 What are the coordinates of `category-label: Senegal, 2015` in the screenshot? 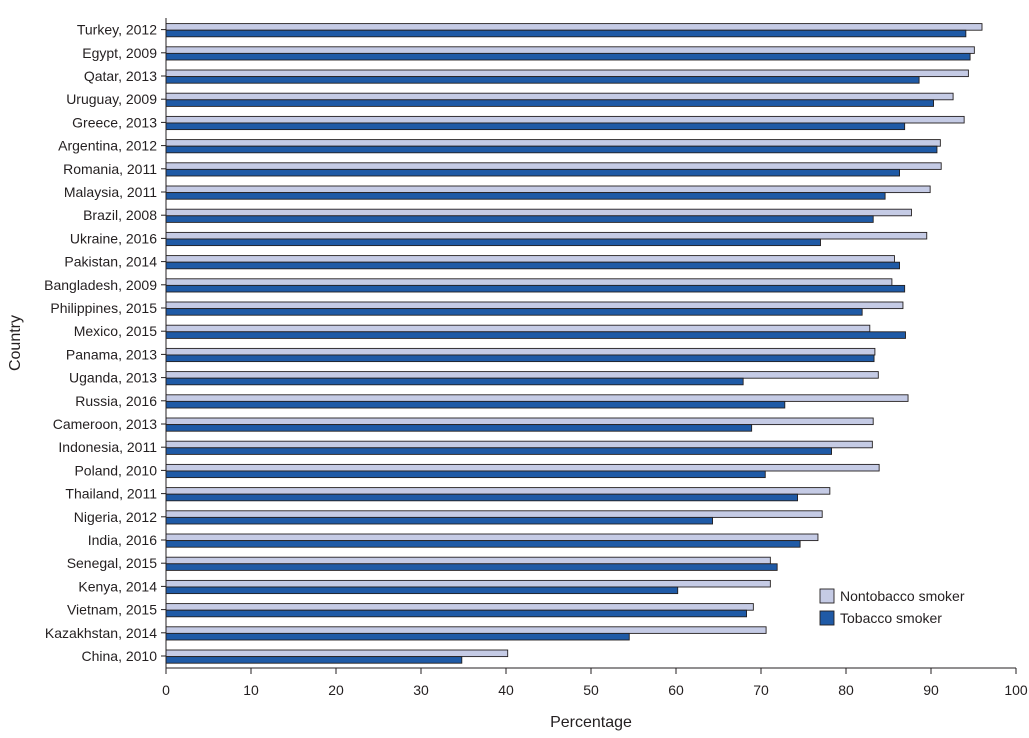 It's located at (112, 563).